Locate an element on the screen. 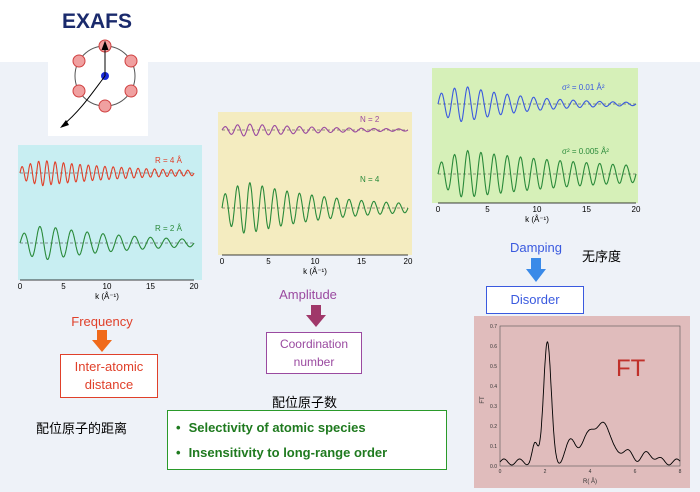  x-axis-label: R( Å) is located at coordinates (590, 481).